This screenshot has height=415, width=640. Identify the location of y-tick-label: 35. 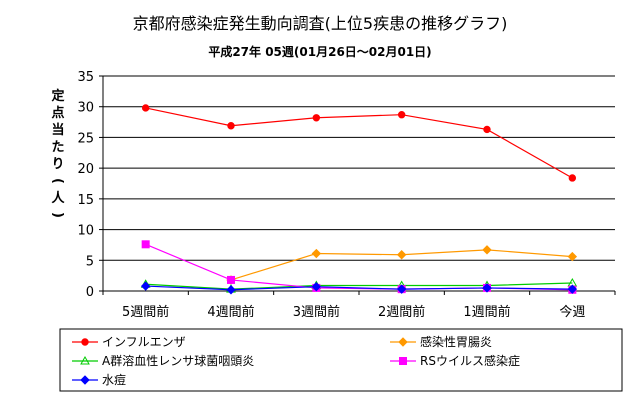
(85, 77).